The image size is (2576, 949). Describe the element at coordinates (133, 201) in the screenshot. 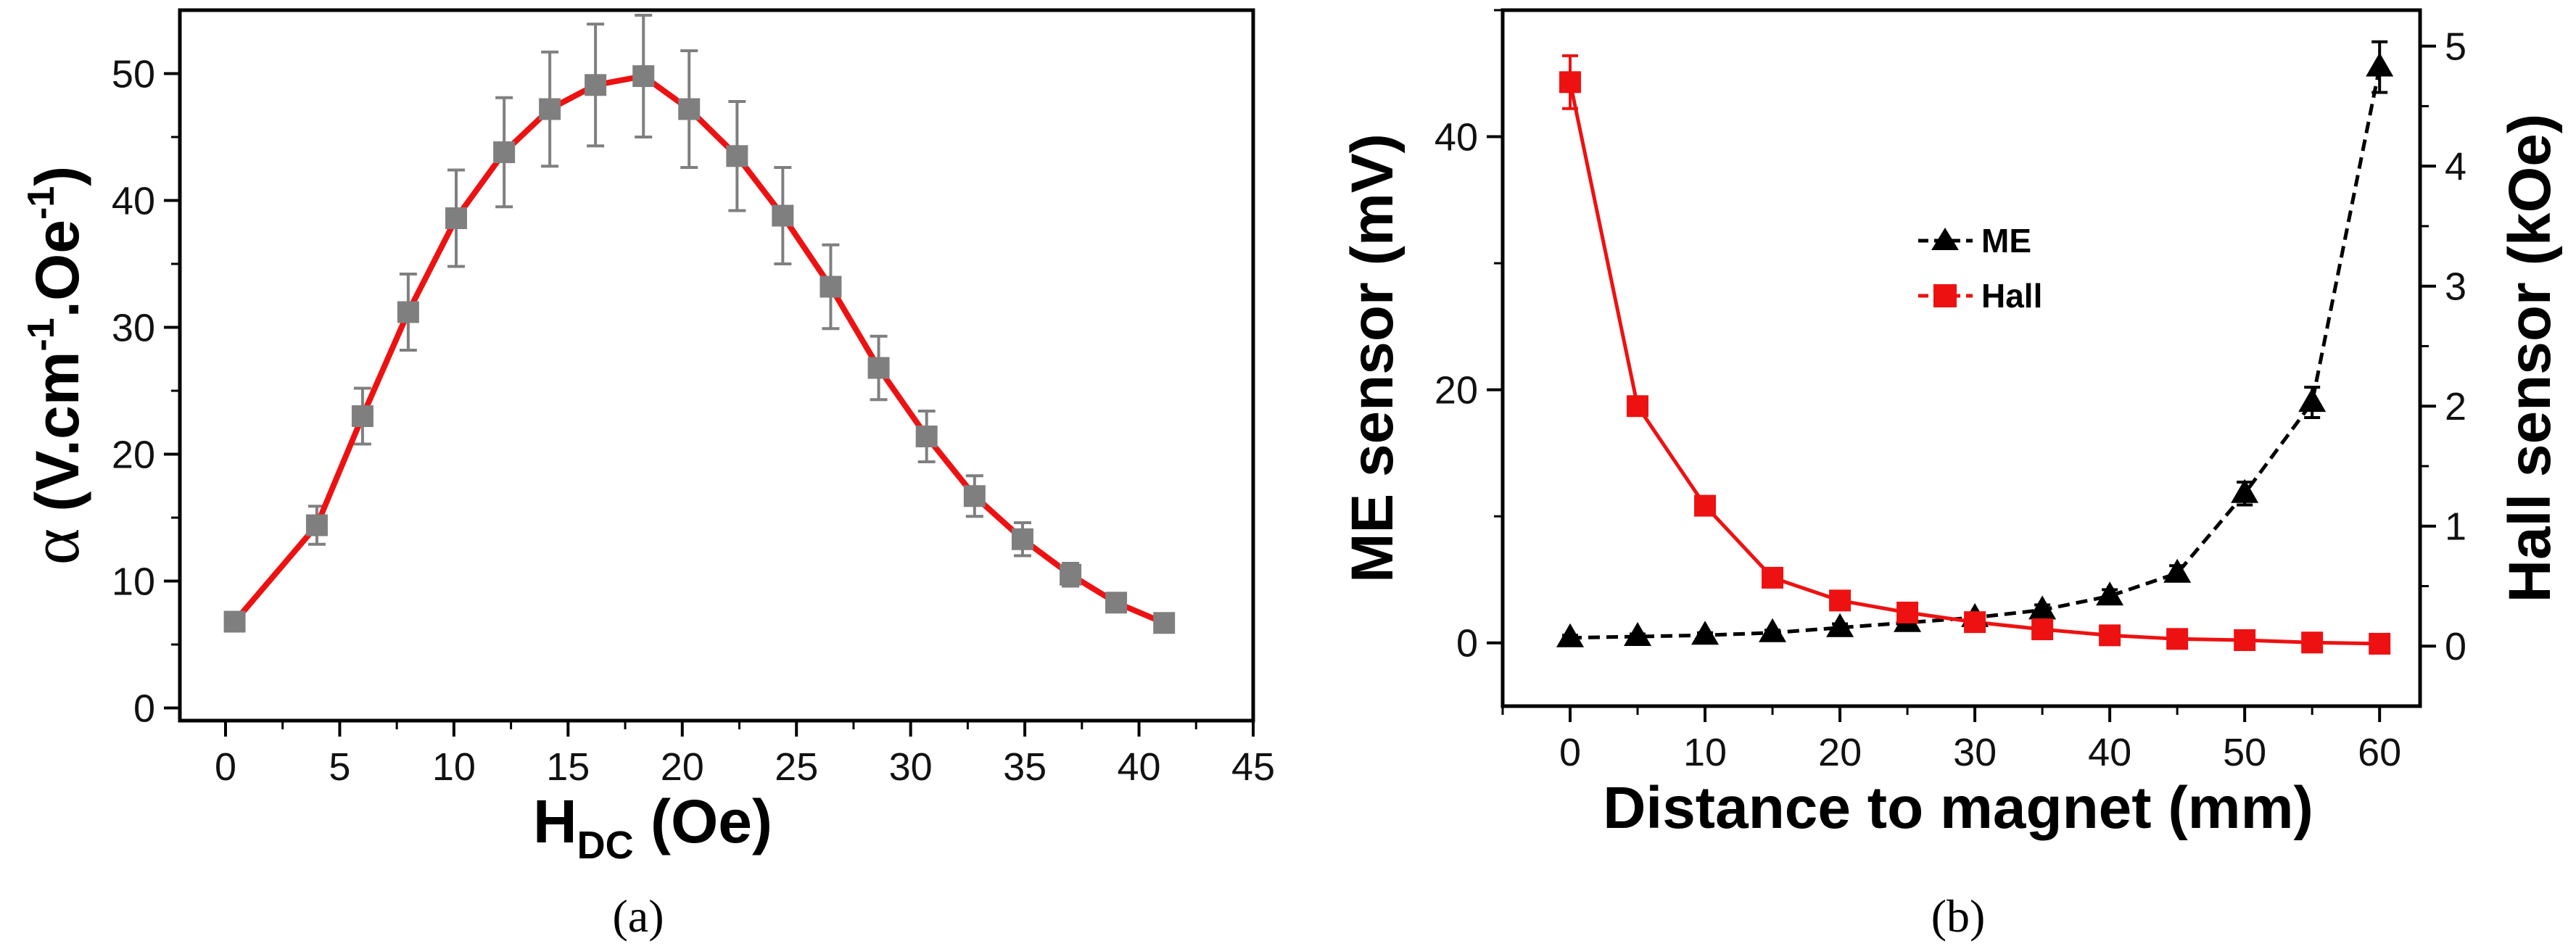

I see `y-tick-label: 40` at that location.